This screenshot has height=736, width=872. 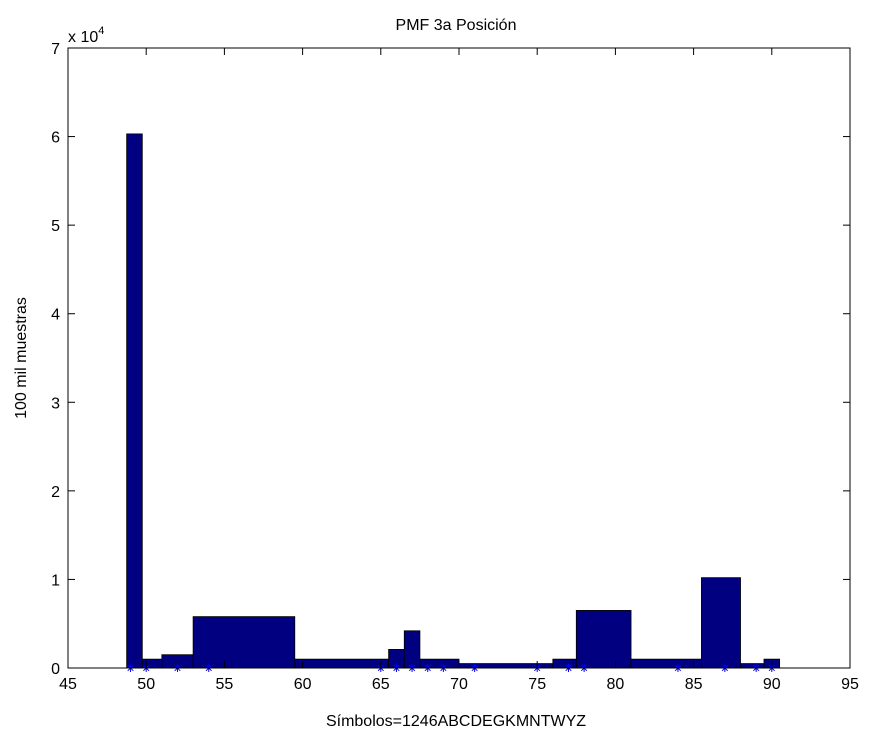 What do you see at coordinates (55, 580) in the screenshot?
I see `y-tick-label-1: 1` at bounding box center [55, 580].